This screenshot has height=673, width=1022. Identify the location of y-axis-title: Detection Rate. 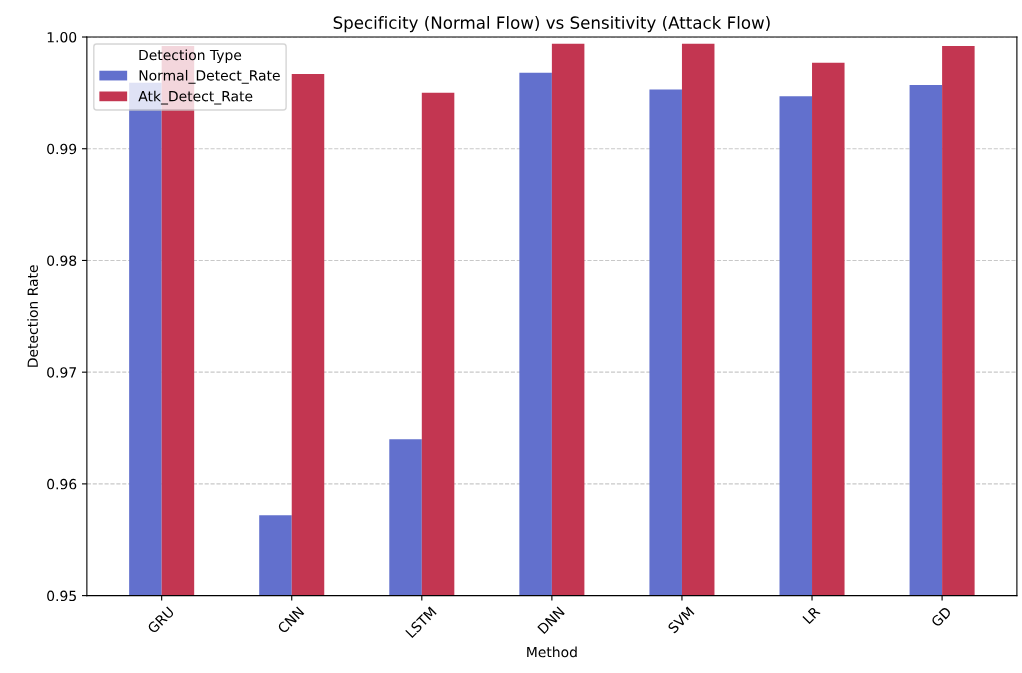
(32, 316).